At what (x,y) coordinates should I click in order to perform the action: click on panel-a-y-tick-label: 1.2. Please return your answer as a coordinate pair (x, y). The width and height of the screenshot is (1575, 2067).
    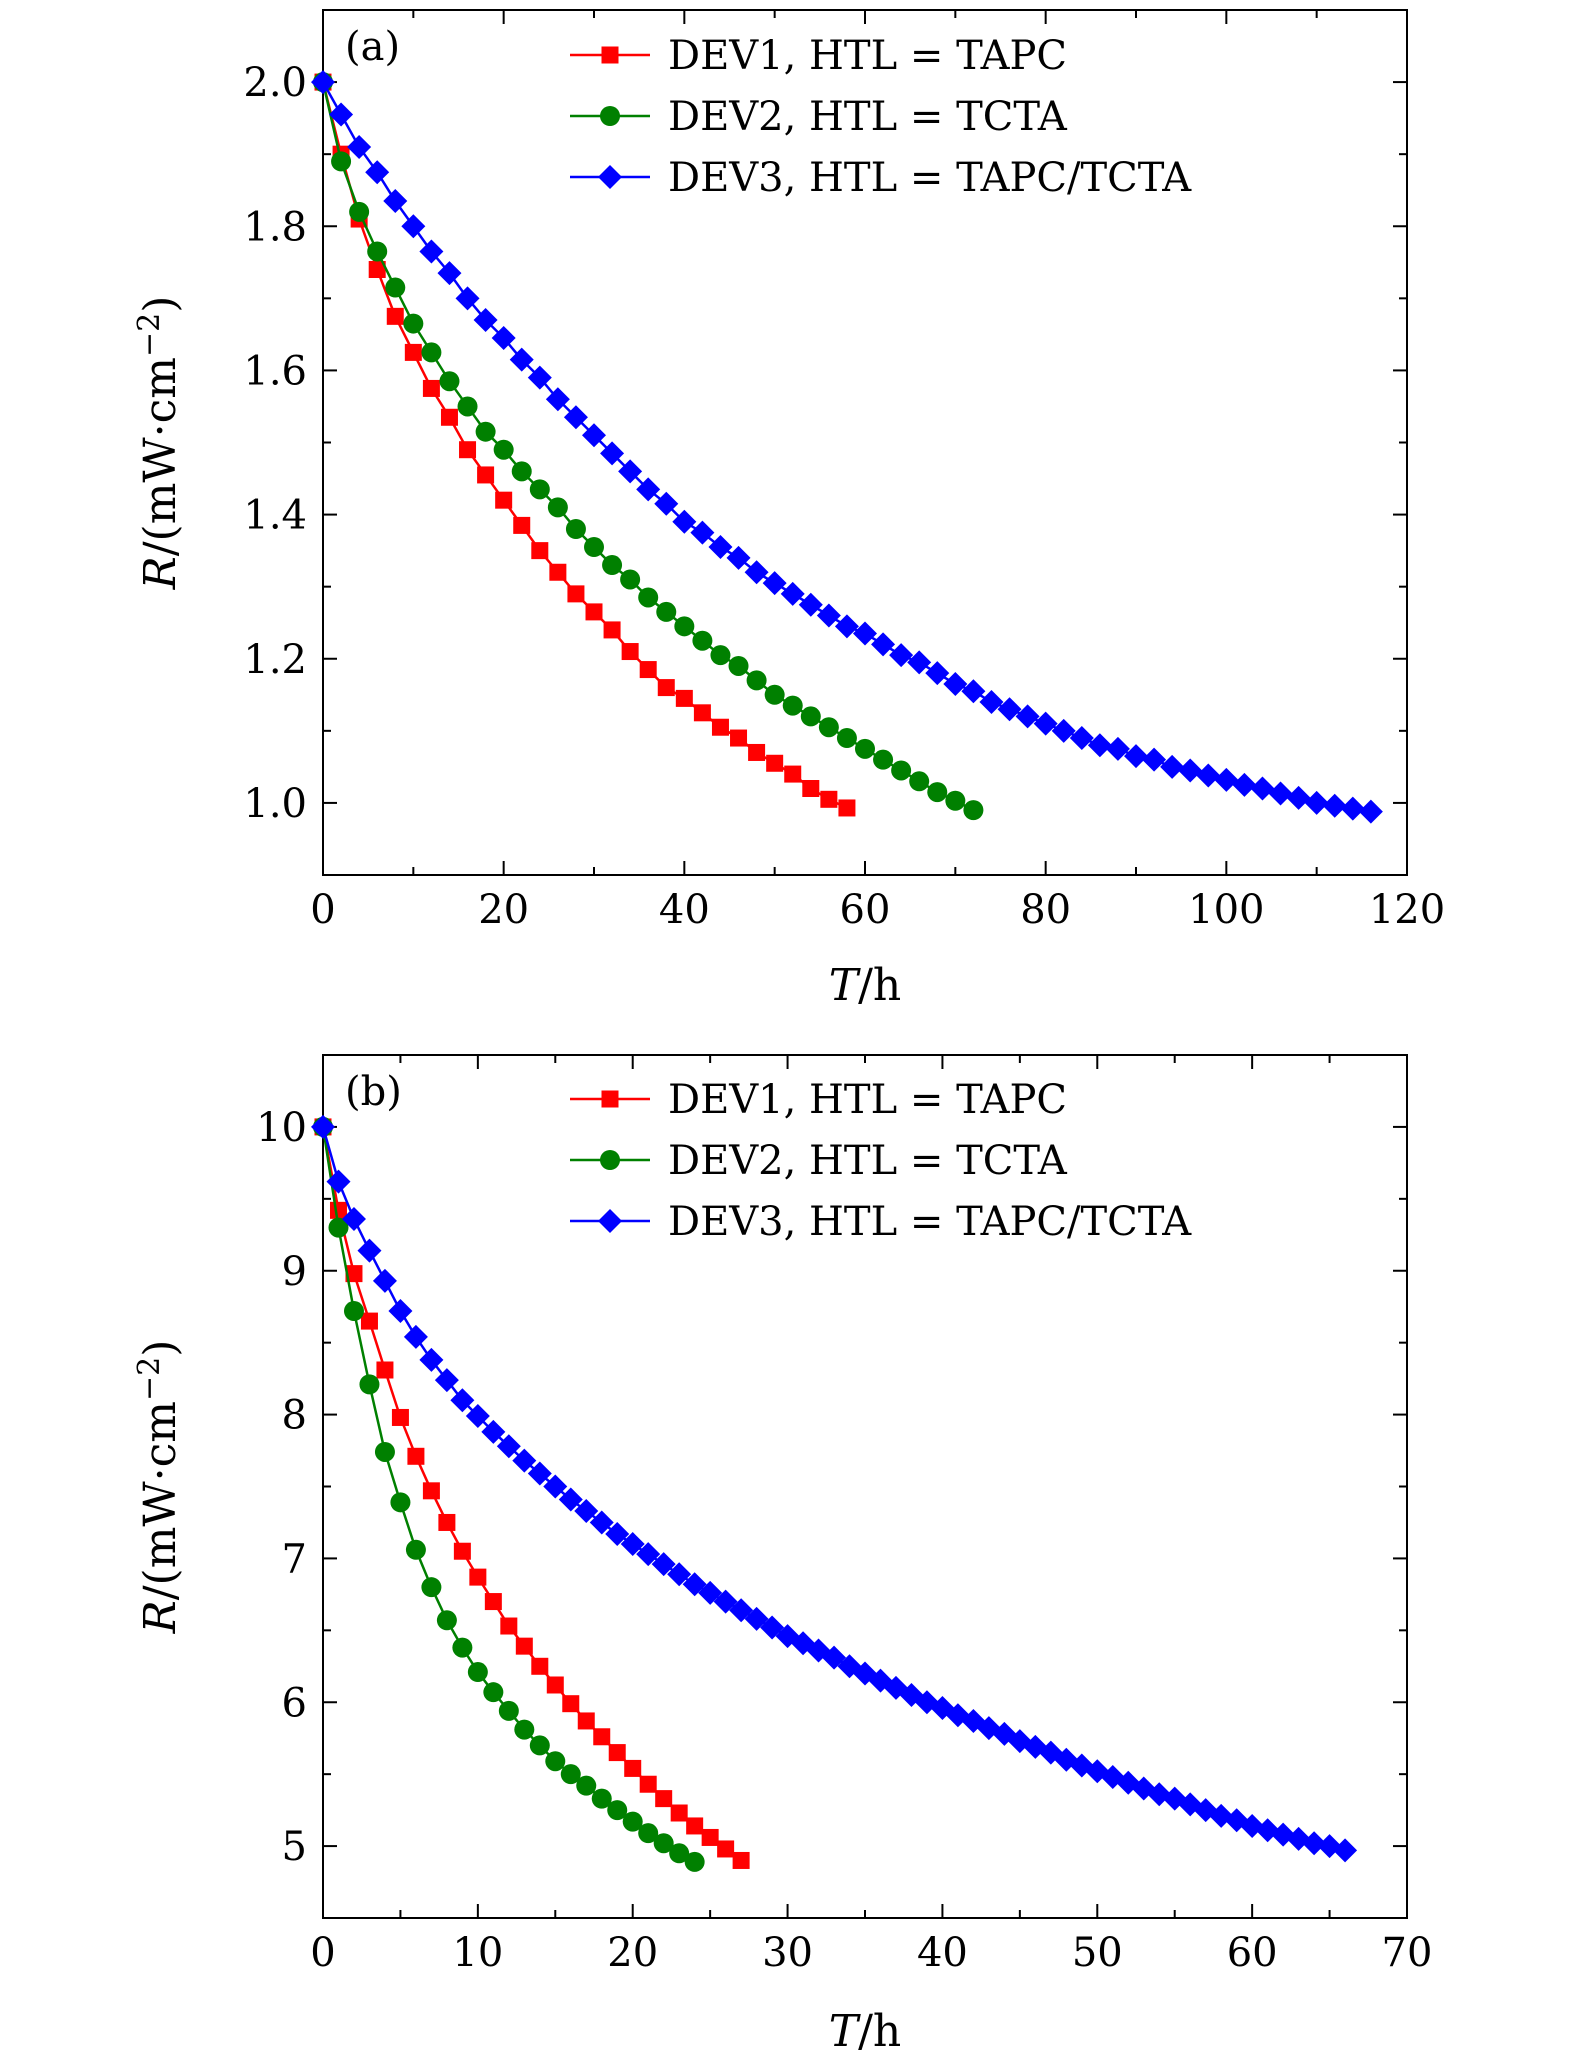
    Looking at the image, I should click on (275, 660).